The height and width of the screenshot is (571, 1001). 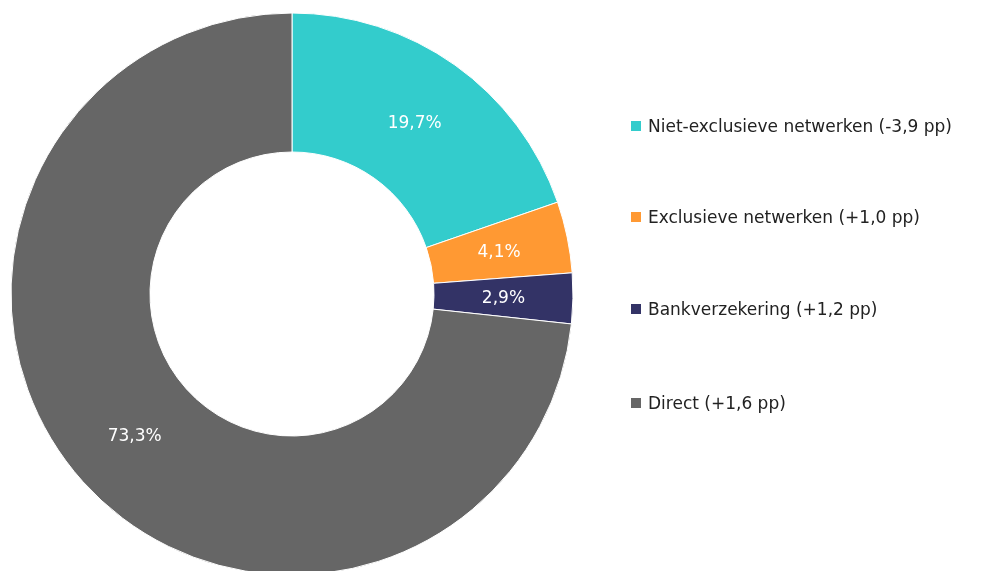 What do you see at coordinates (134, 435) in the screenshot?
I see `data-label: 73,3%` at bounding box center [134, 435].